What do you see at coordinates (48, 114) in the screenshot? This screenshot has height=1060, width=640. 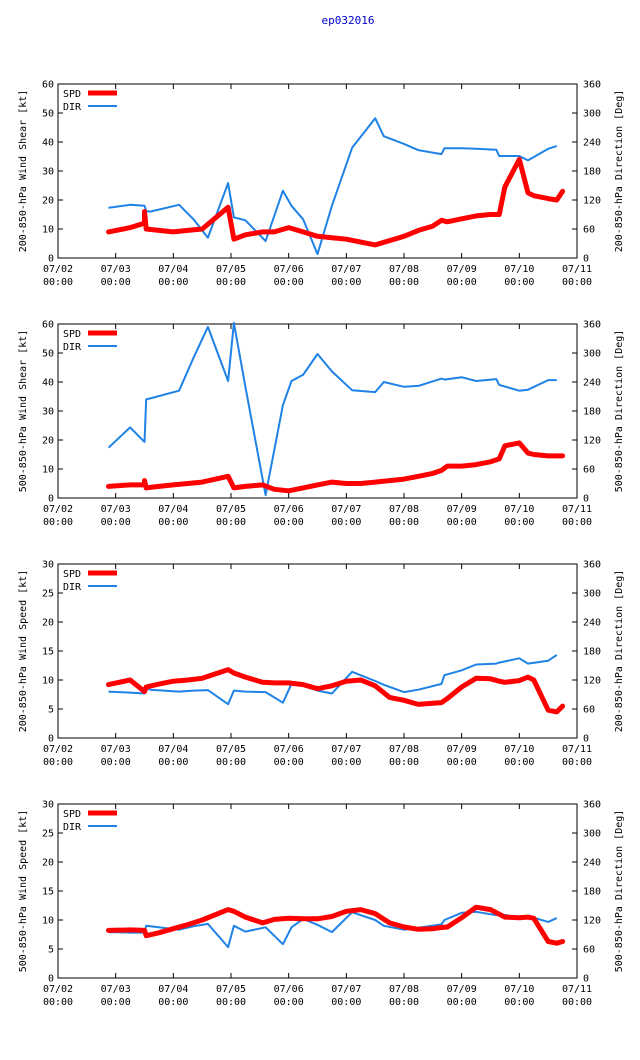 I see `y-tick-label: 50` at bounding box center [48, 114].